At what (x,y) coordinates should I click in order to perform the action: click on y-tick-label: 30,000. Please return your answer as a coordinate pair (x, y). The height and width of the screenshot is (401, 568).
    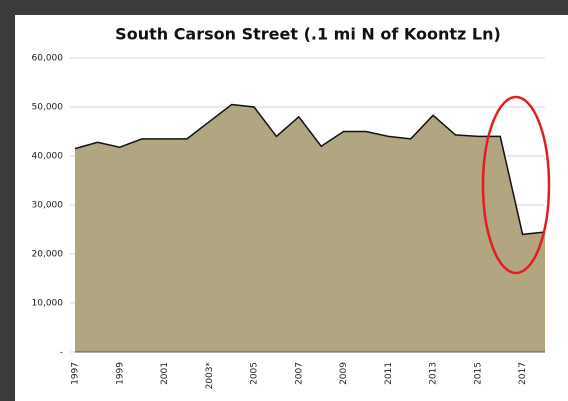
    Looking at the image, I should click on (48, 206).